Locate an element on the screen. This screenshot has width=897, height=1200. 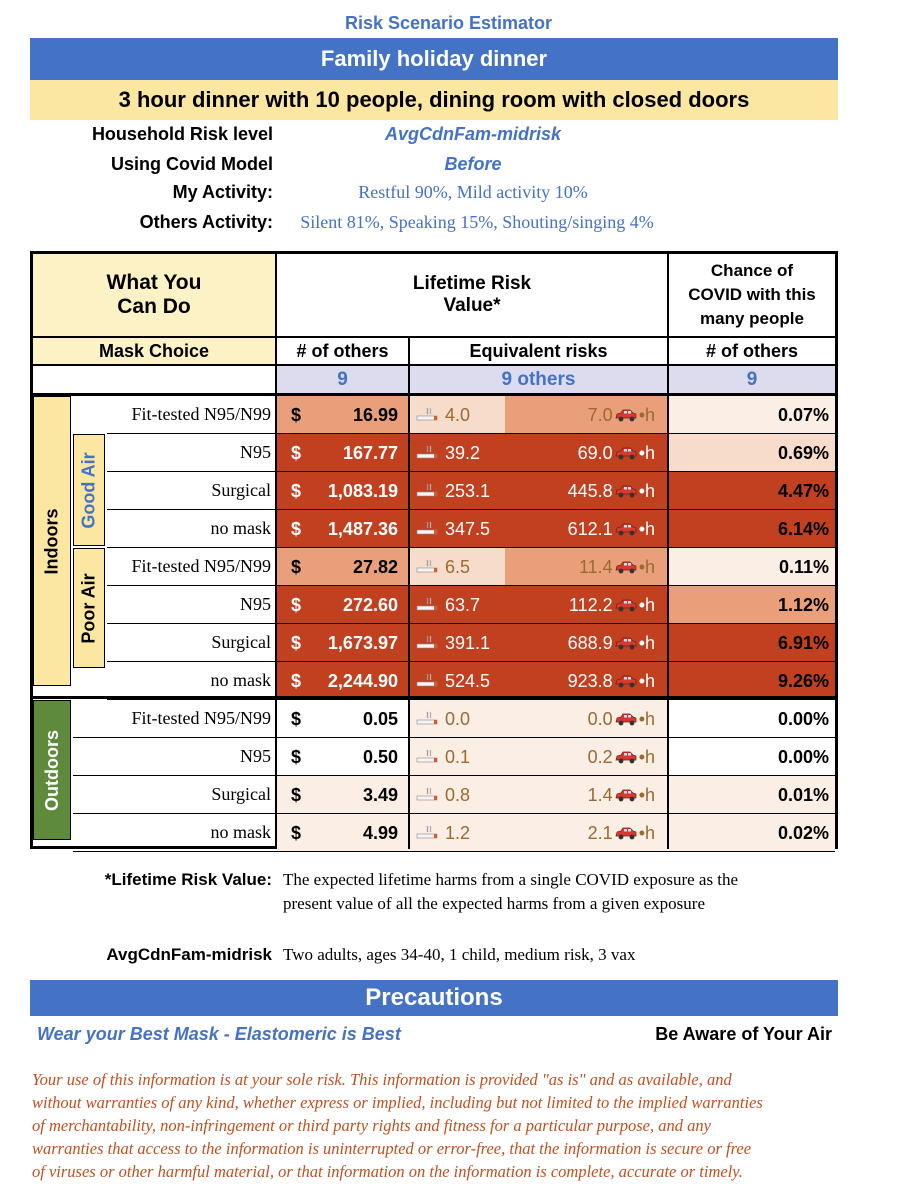
cigarette-equivalent-value: 1.2 is located at coordinates (458, 832).